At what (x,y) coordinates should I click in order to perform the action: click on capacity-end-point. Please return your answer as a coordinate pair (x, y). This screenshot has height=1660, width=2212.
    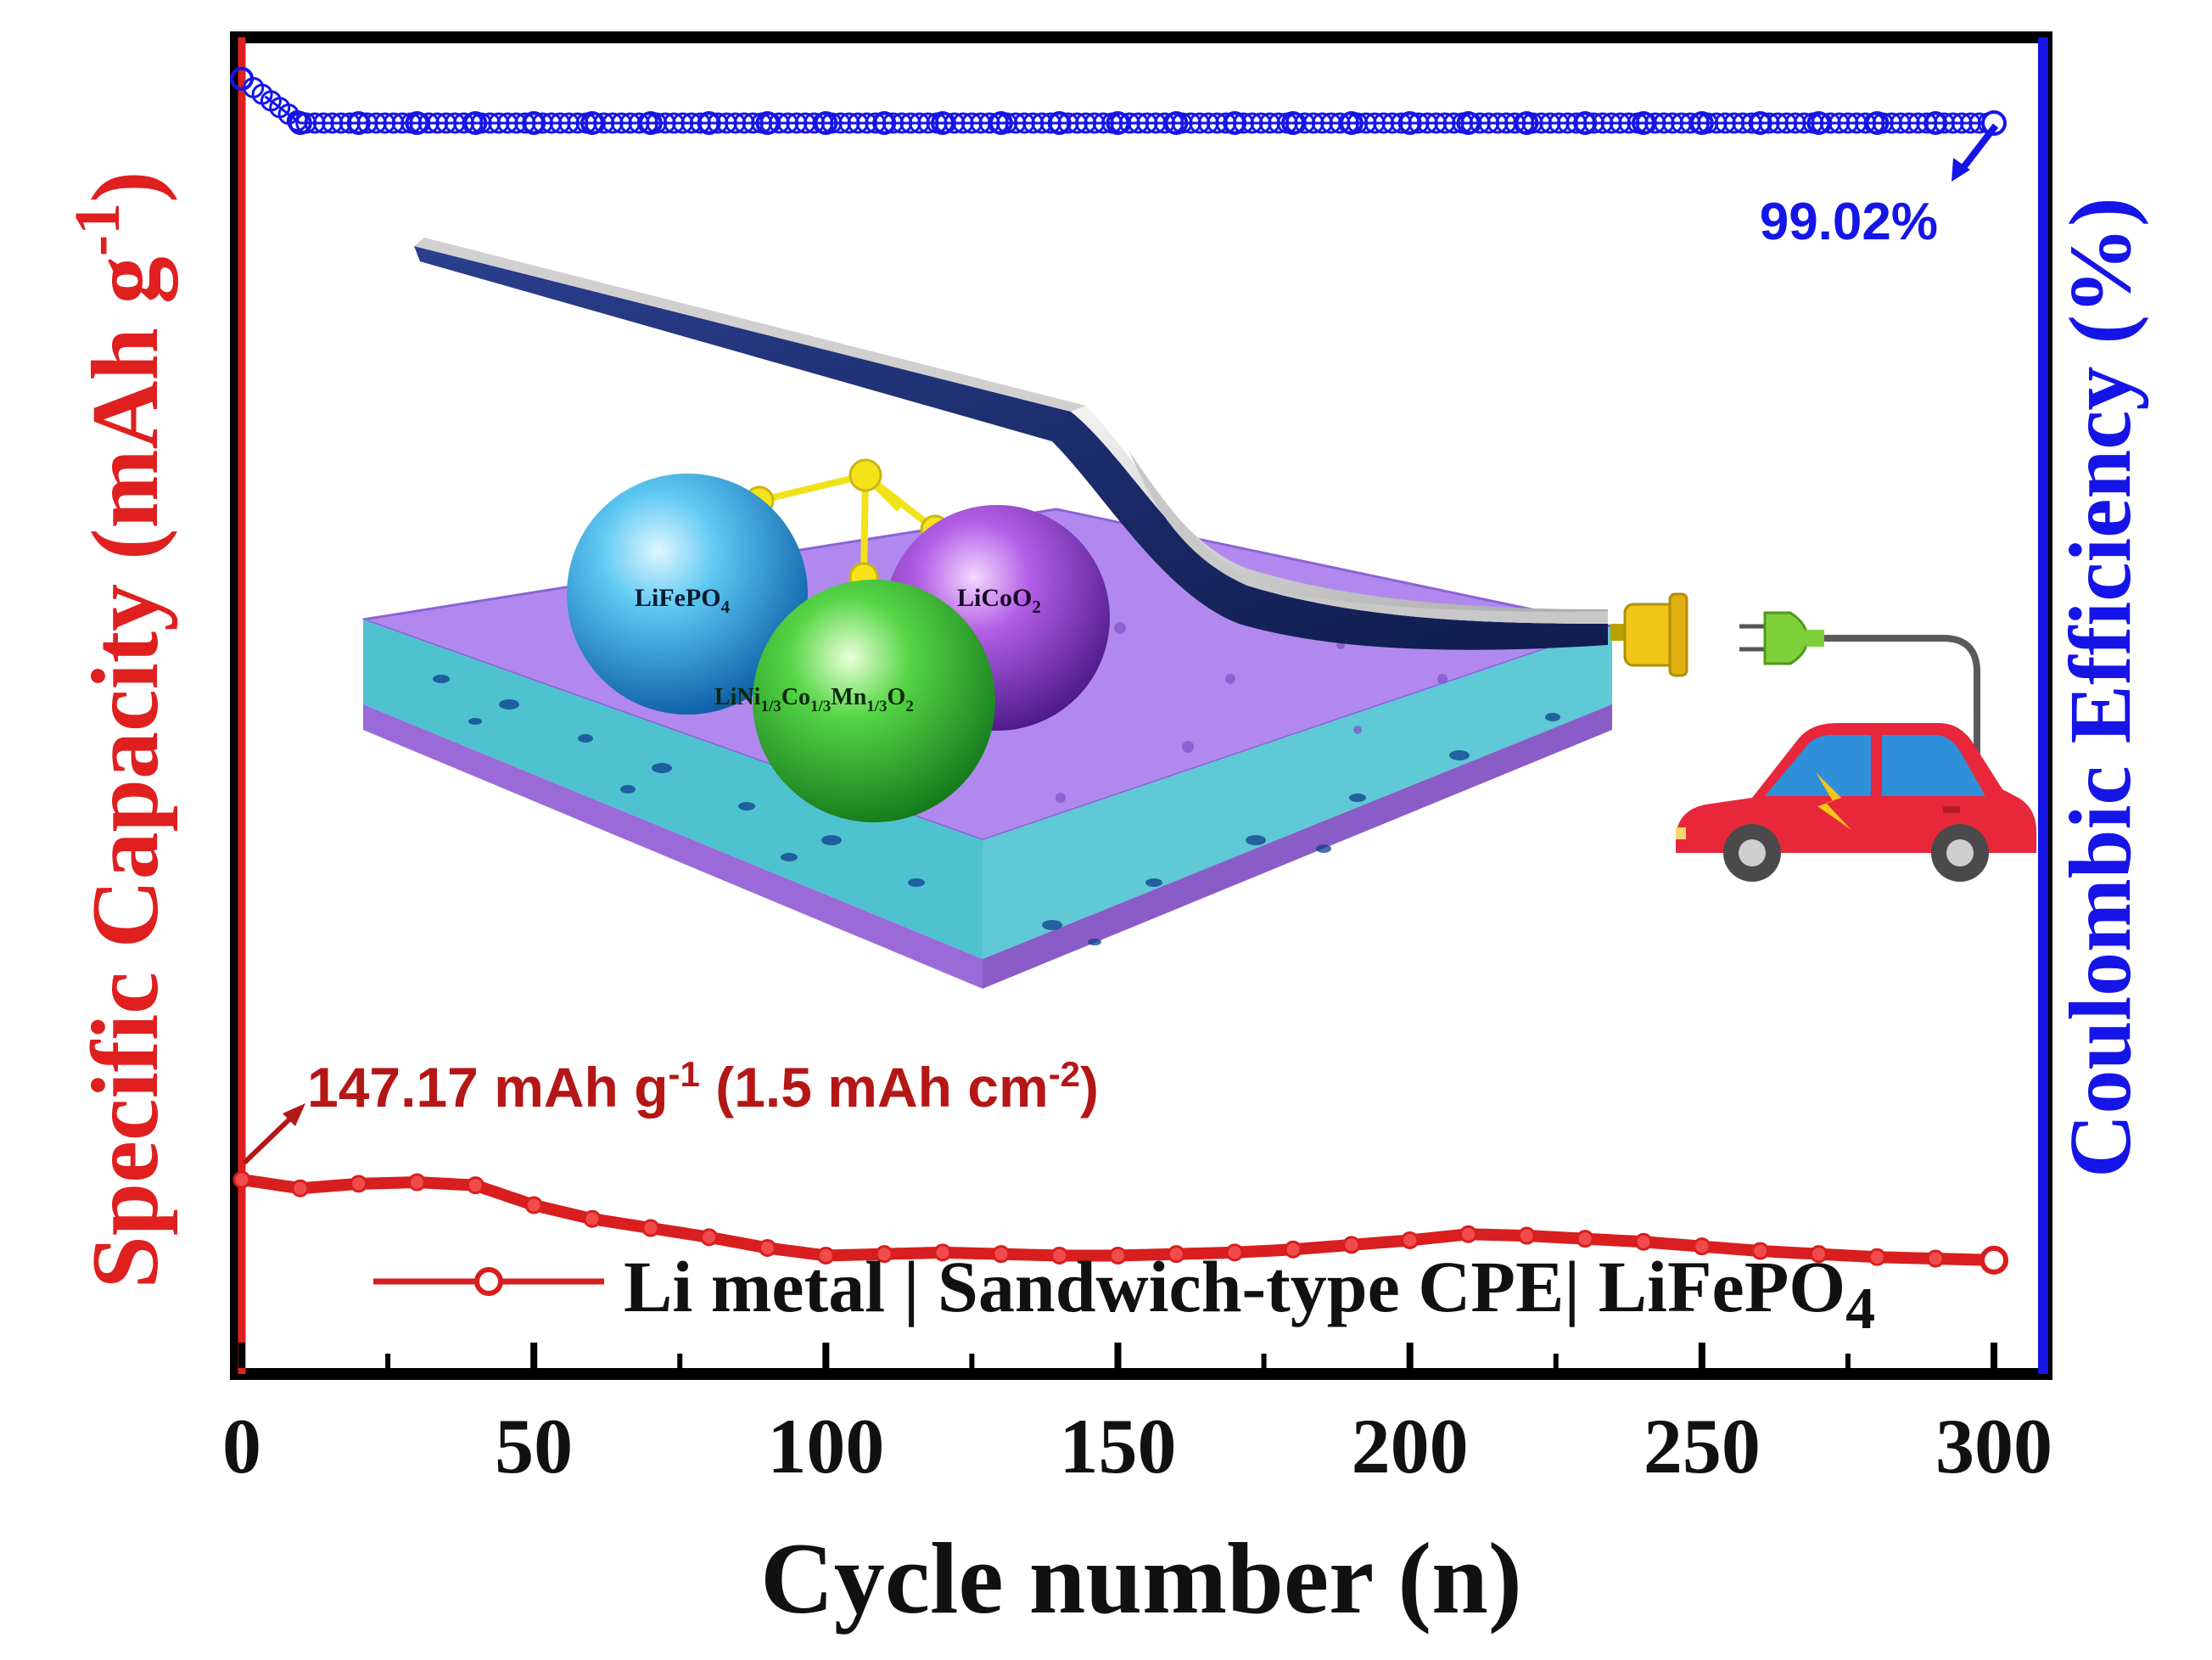
    Looking at the image, I should click on (1994, 1260).